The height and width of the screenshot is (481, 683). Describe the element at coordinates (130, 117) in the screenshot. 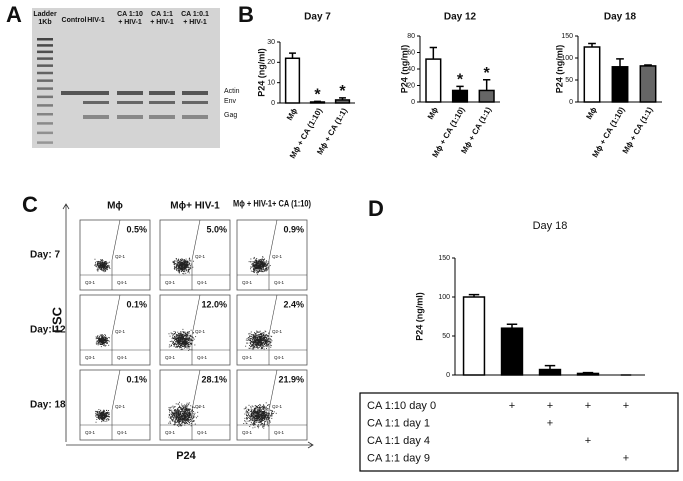

I see `gel-band` at that location.